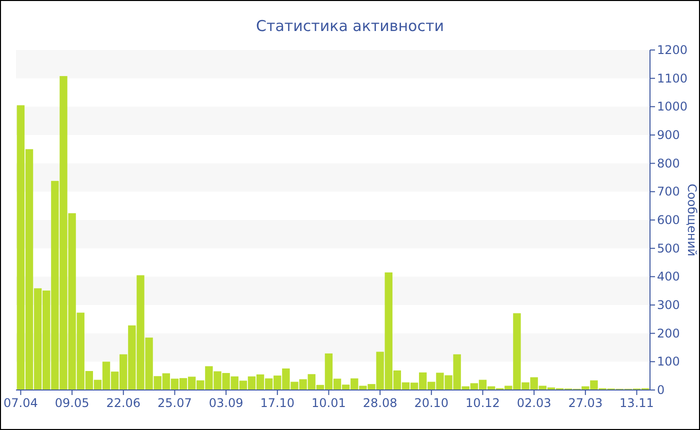  Describe the element at coordinates (668, 191) in the screenshot. I see `y-tick-label: 700` at that location.